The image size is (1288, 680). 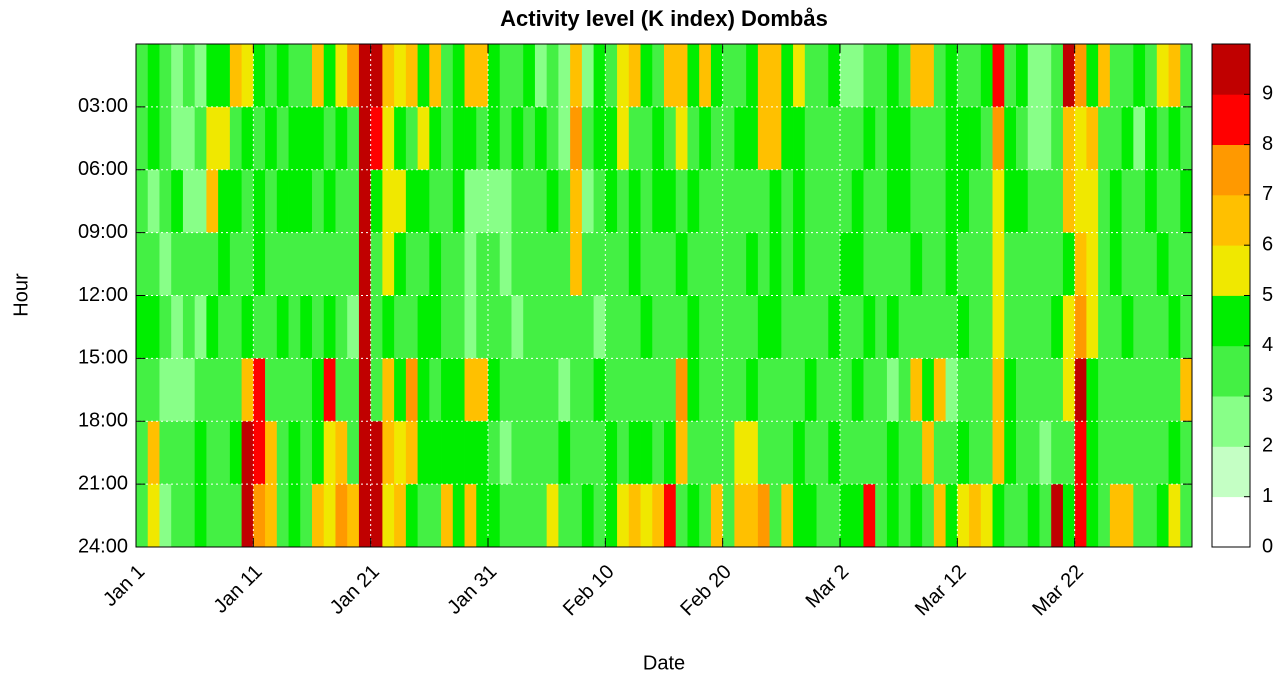 What do you see at coordinates (589, 591) in the screenshot?
I see `x-tick-label: Feb 10` at bounding box center [589, 591].